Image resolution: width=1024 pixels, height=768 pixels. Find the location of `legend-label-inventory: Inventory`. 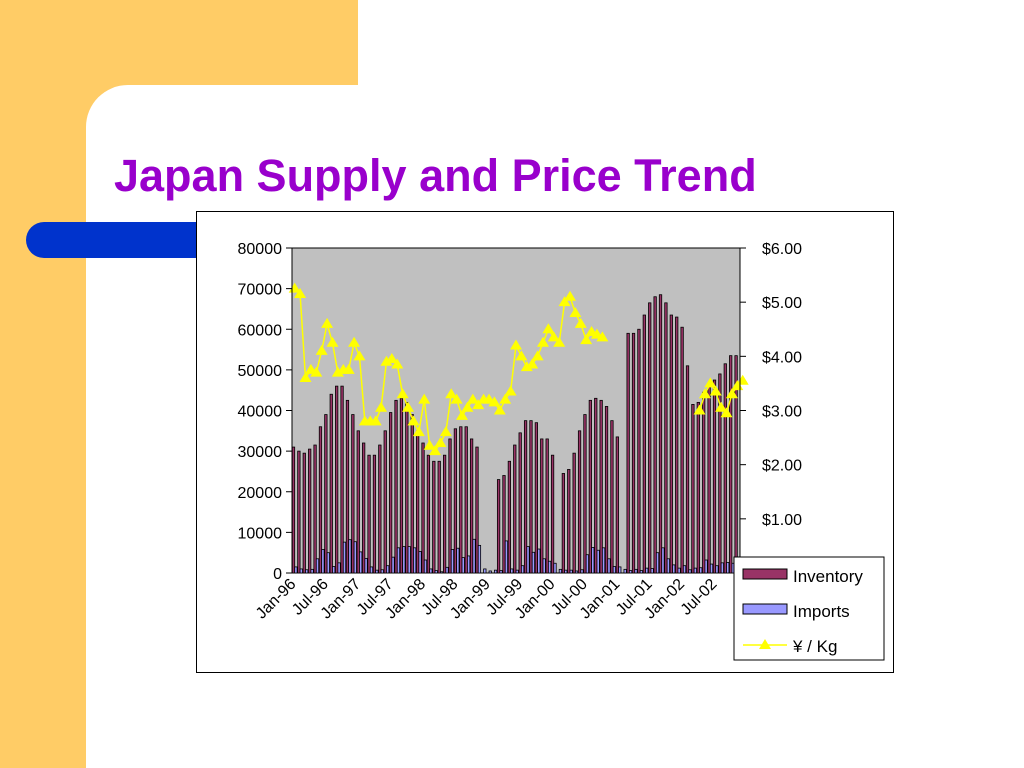

legend-label-inventory: Inventory is located at coordinates (828, 576).